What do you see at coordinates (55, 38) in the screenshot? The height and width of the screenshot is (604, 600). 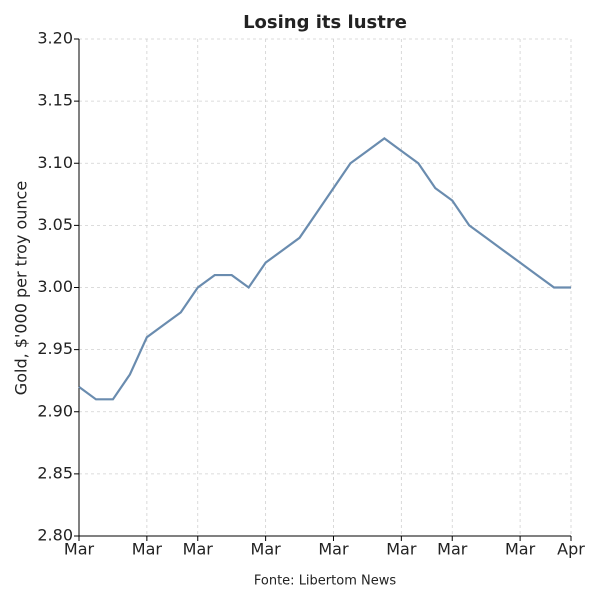 I see `y-tick-label: 3.20` at bounding box center [55, 38].